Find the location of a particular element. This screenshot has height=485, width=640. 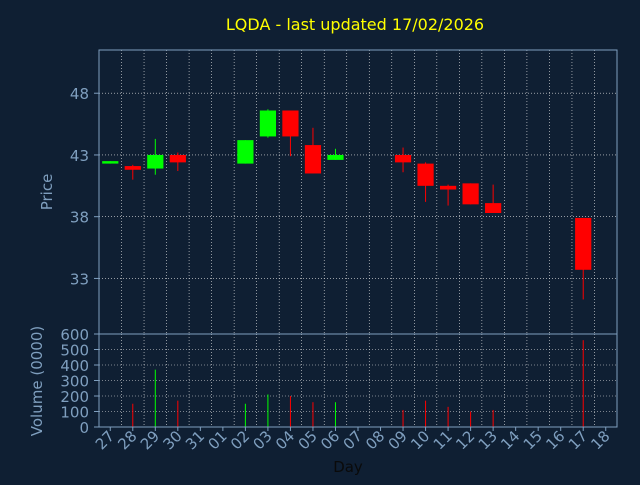

volume-tick-label: 100 is located at coordinates (74, 413).